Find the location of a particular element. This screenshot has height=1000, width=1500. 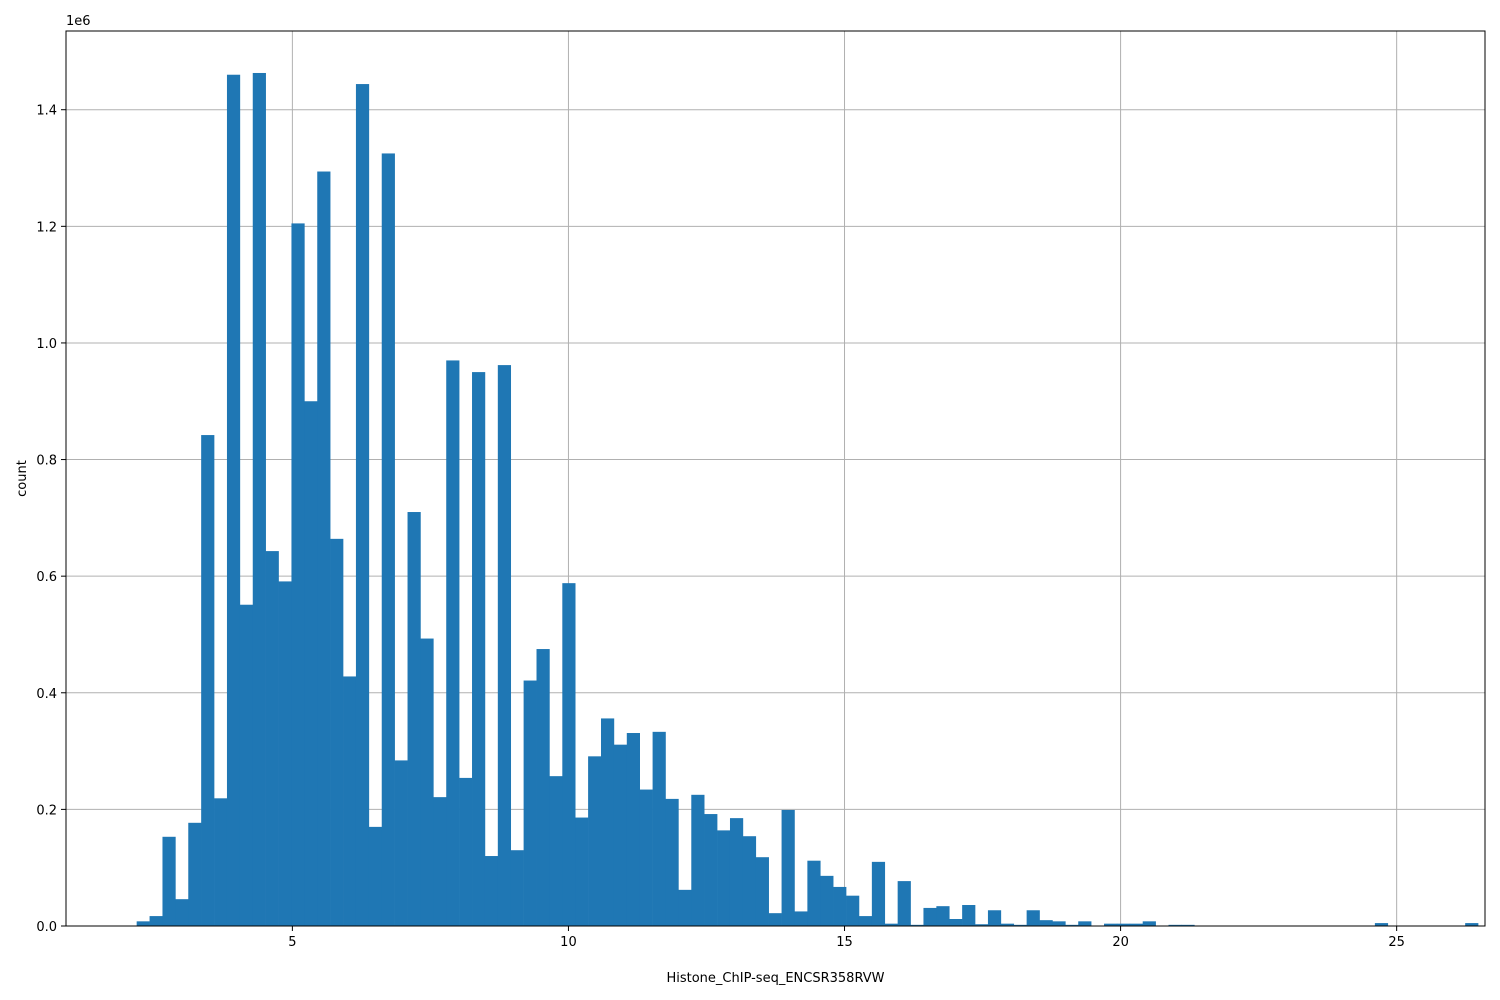

x-tick-label: 20 is located at coordinates (1120, 942).